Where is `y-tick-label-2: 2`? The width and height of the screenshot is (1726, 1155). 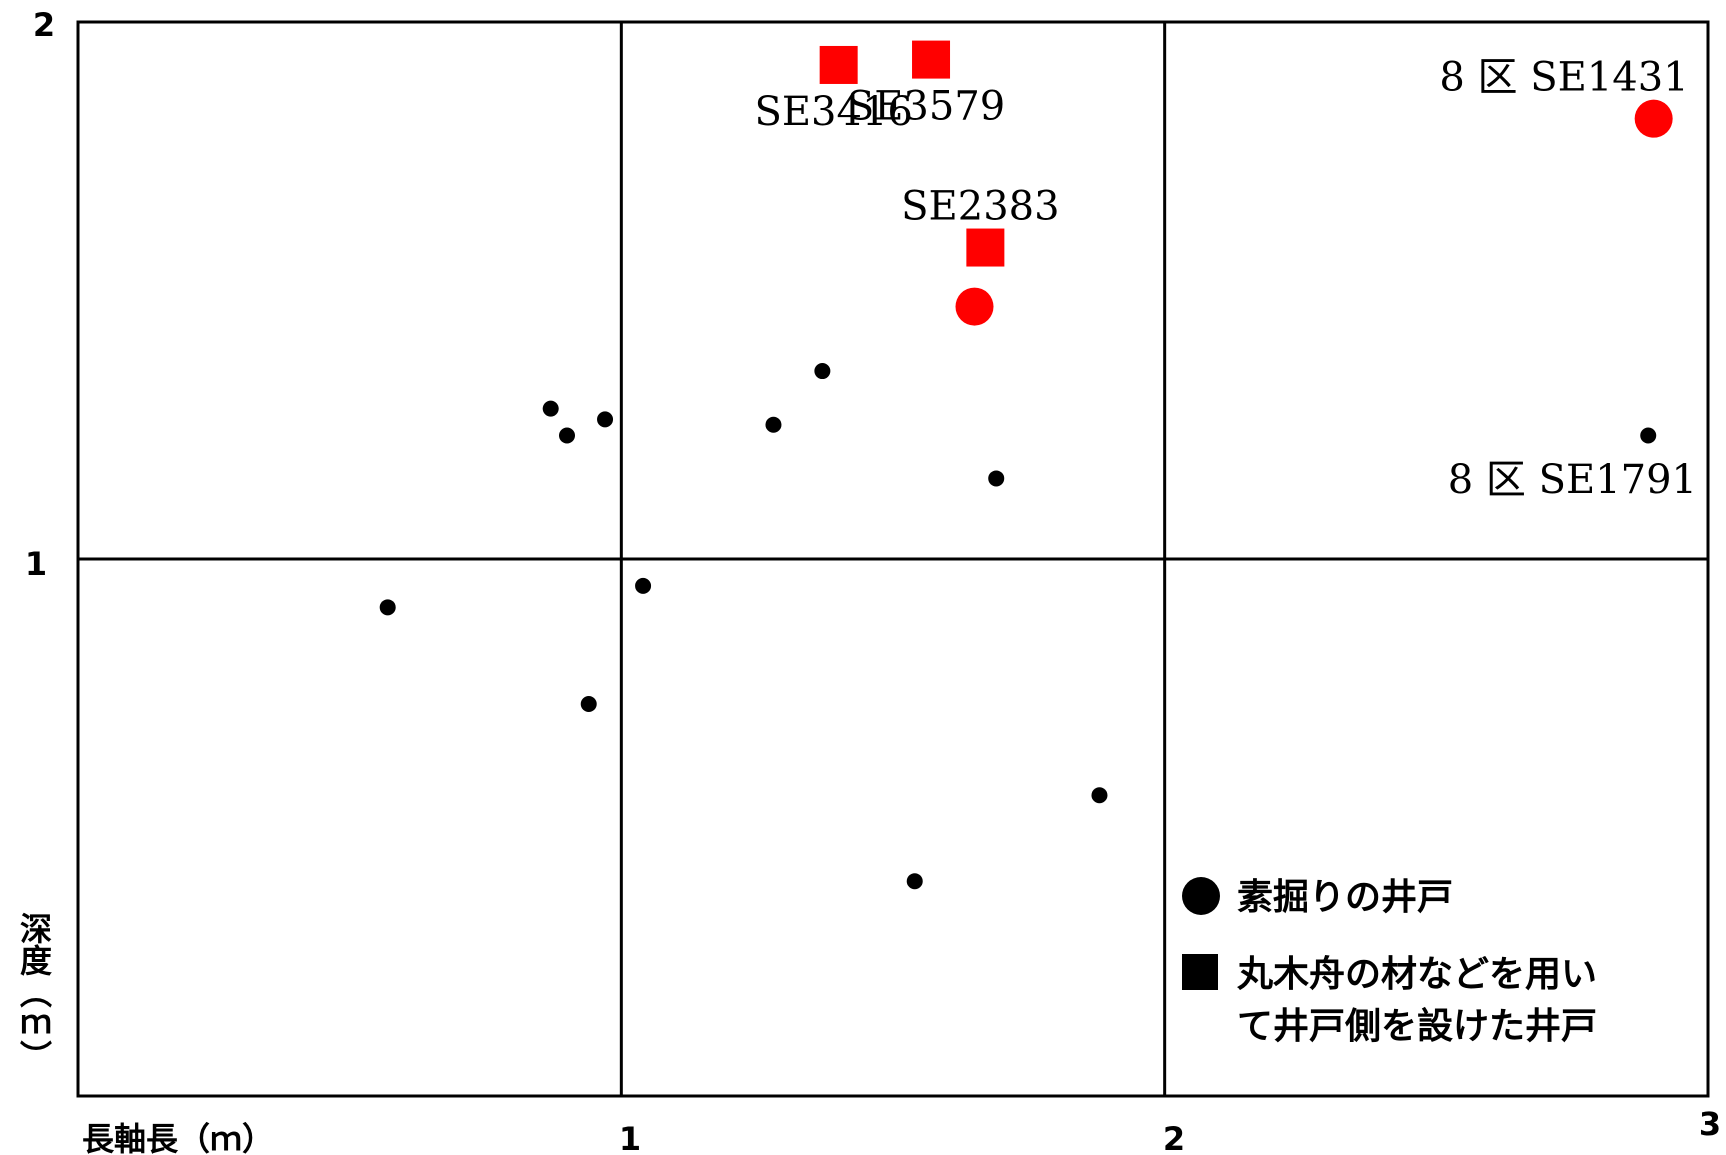
y-tick-label-2: 2 is located at coordinates (44, 25).